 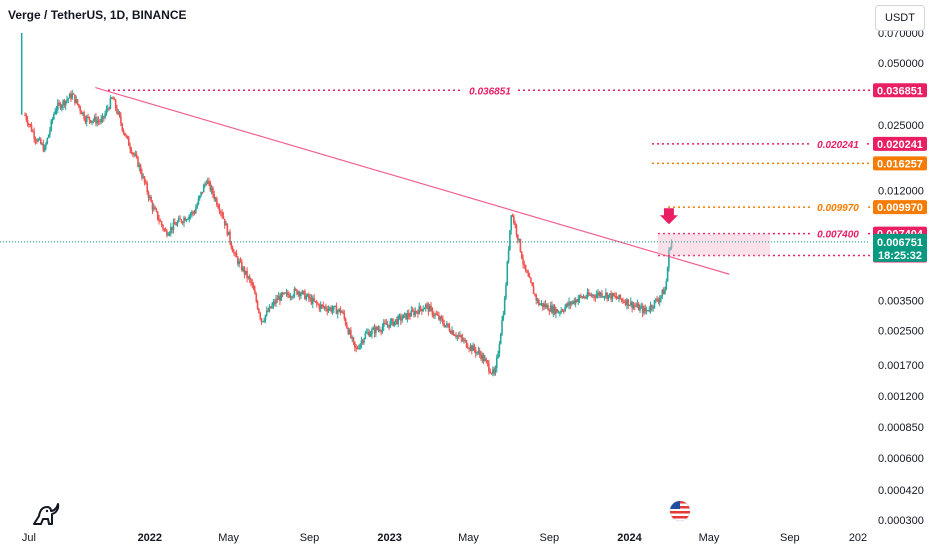 What do you see at coordinates (228, 538) in the screenshot?
I see `x-tick-label: May` at bounding box center [228, 538].